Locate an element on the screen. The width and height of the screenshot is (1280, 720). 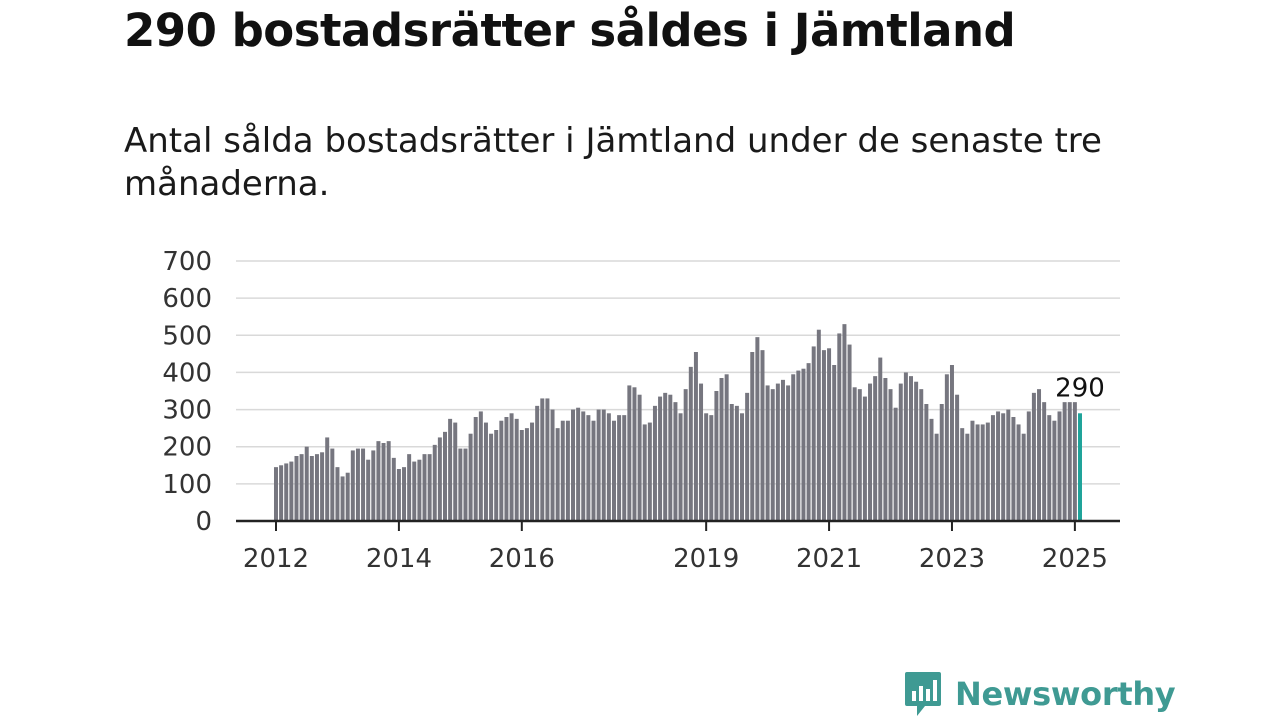
x-tick-label: 2019 is located at coordinates (706, 559).